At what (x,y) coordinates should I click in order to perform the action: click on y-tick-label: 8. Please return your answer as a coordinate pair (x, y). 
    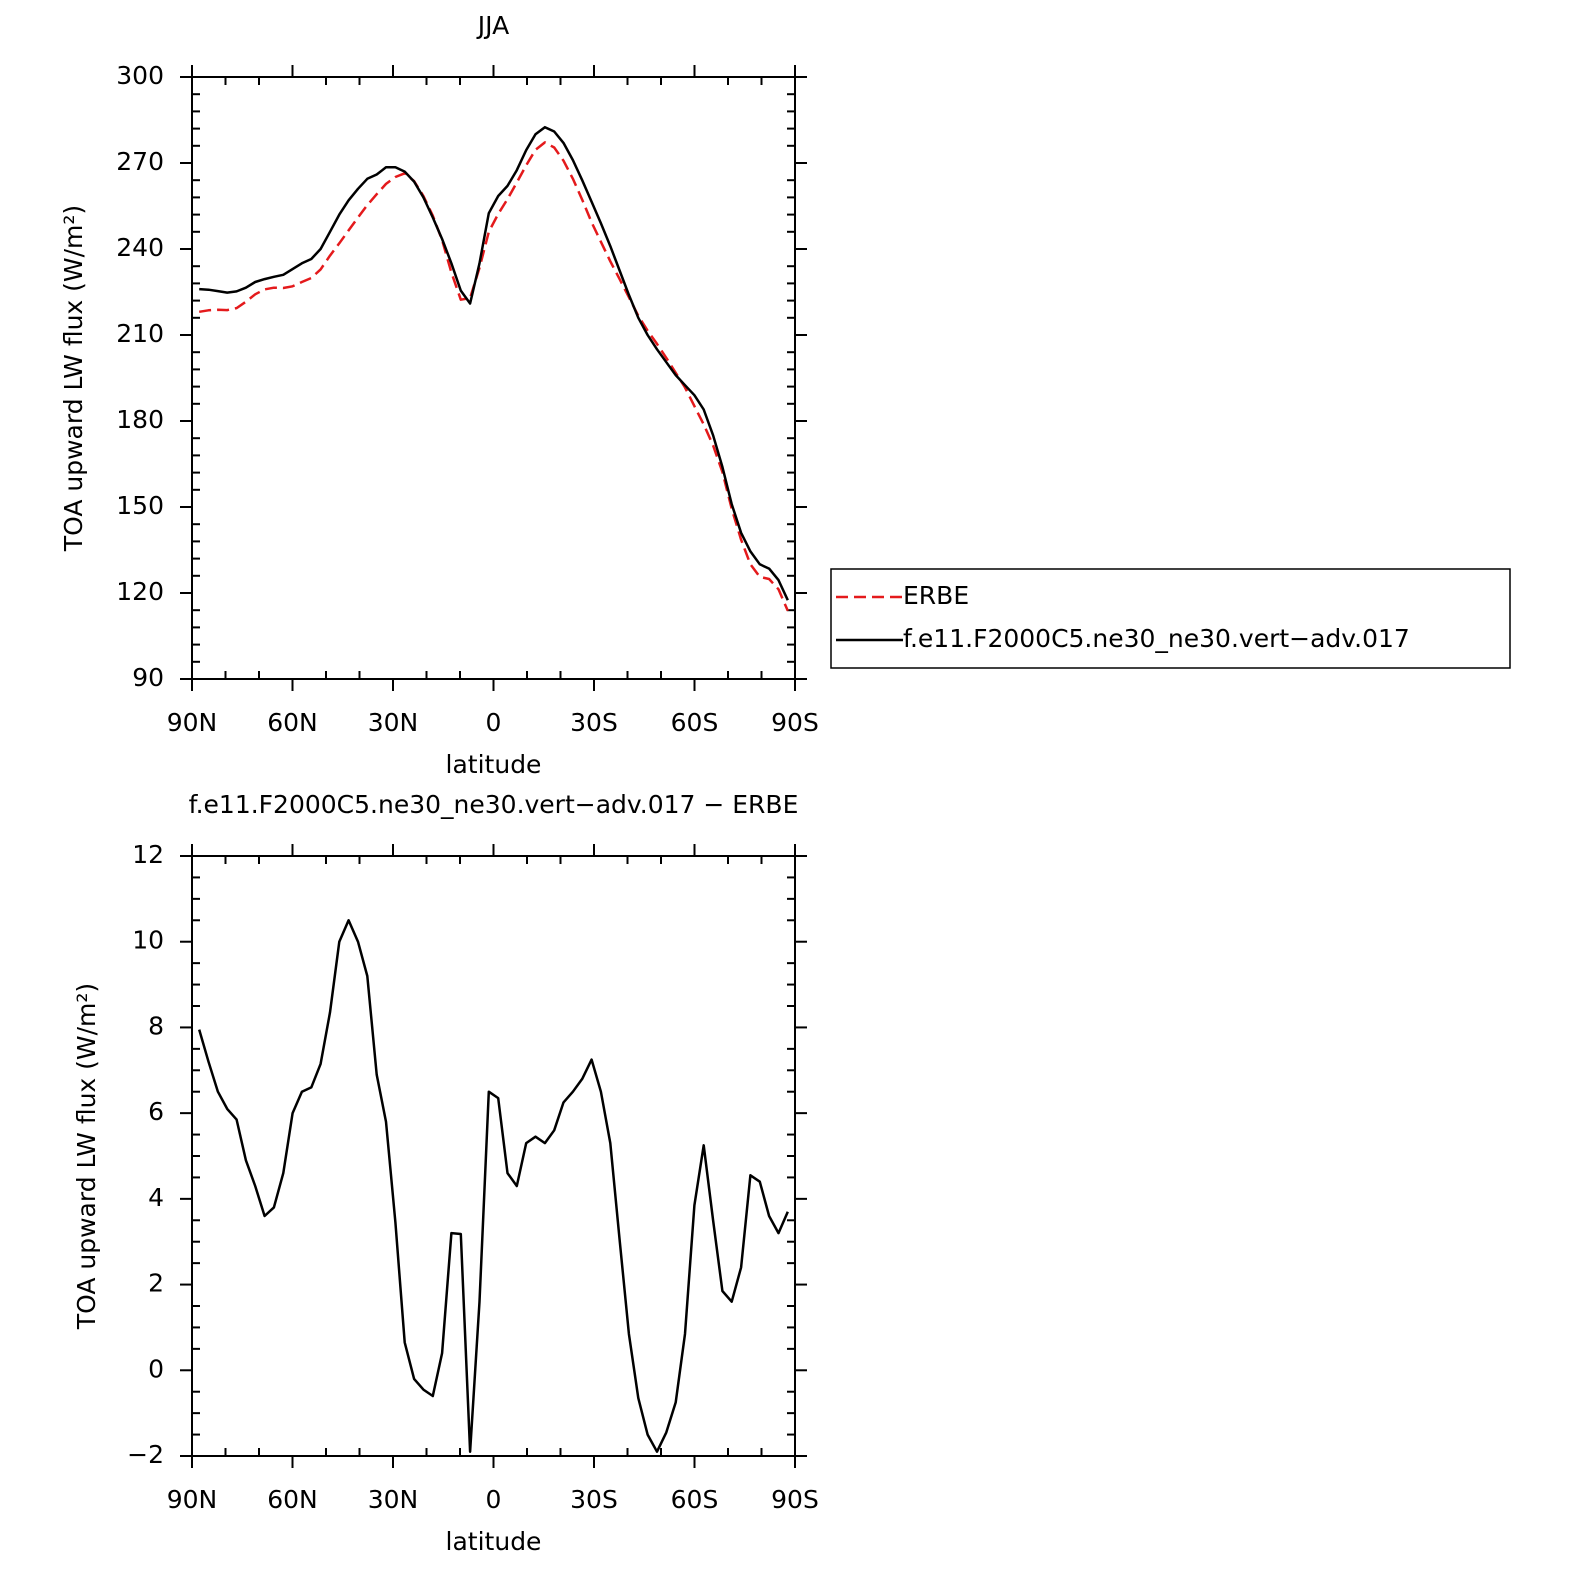
    Looking at the image, I should click on (156, 1025).